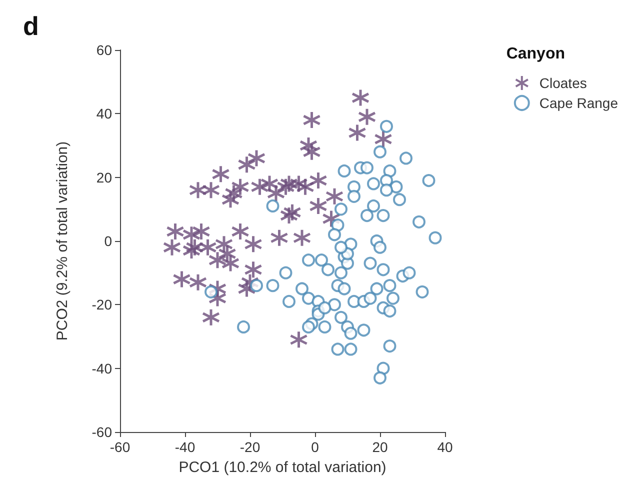 The height and width of the screenshot is (501, 633). I want to click on x-tick-label: 20, so click(380, 447).